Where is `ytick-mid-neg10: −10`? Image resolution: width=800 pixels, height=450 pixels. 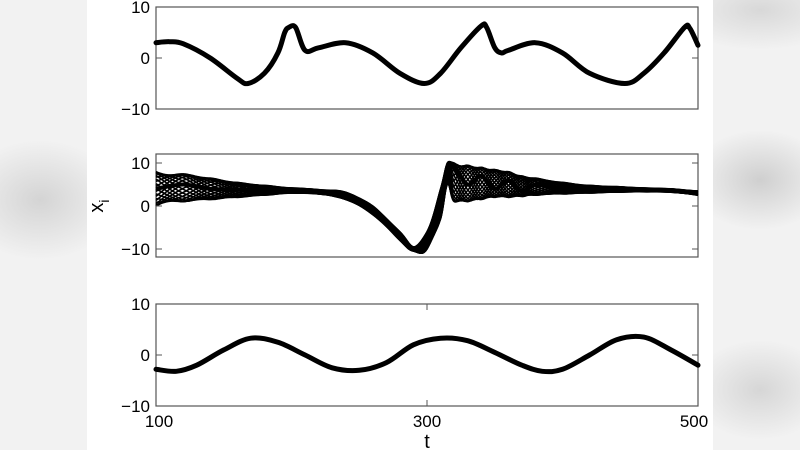 ytick-mid-neg10: −10 is located at coordinates (135, 249).